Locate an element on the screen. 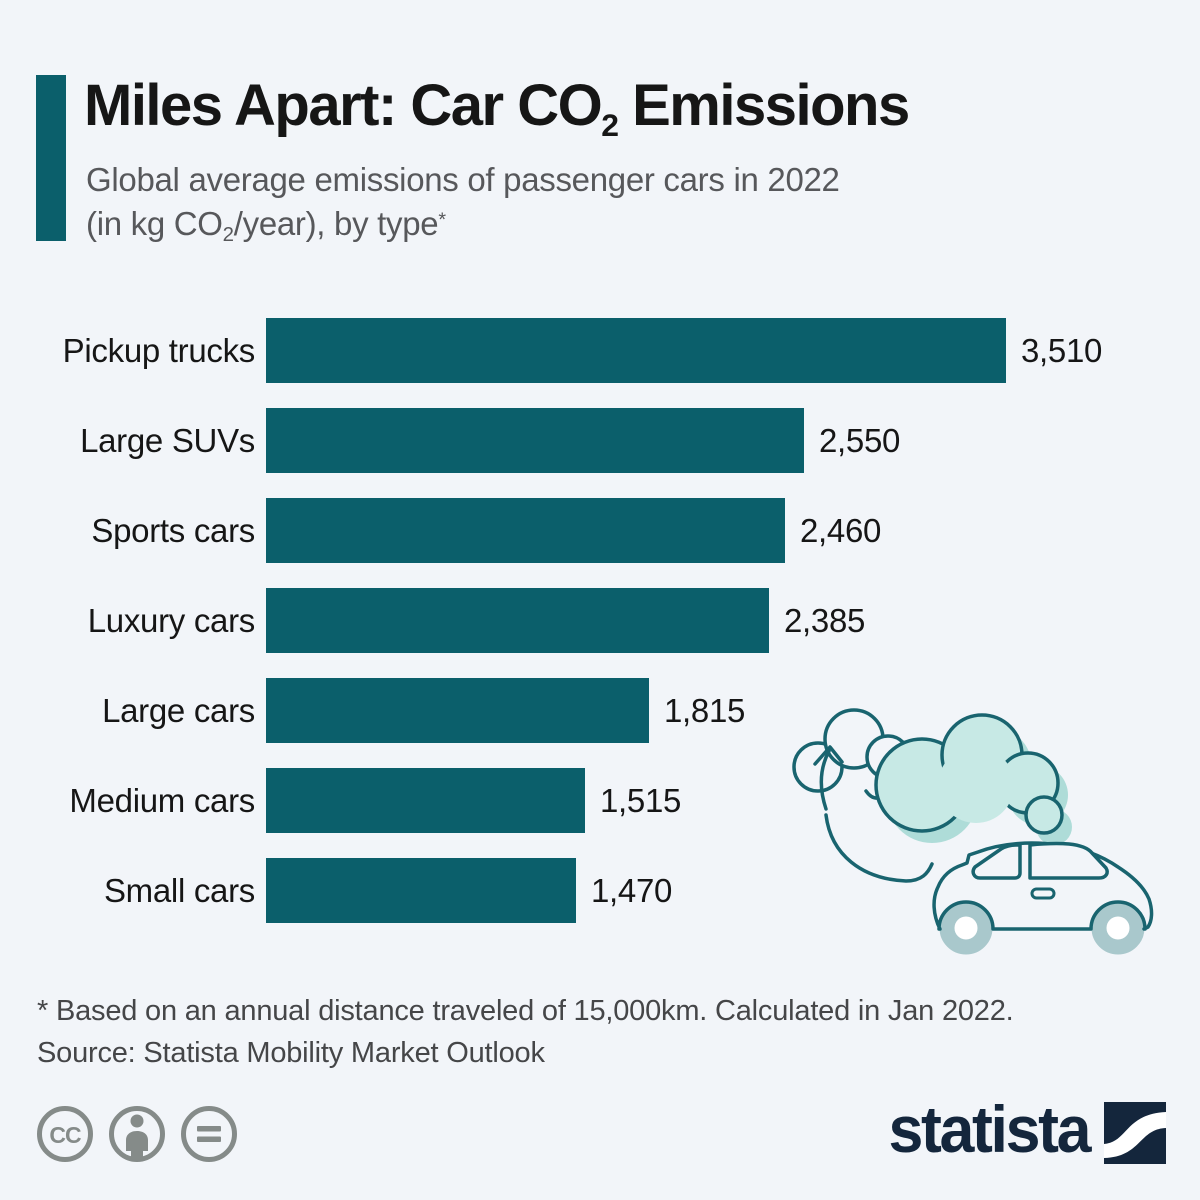 This screenshot has height=1200, width=1200. statista-logo-mark-icon is located at coordinates (1135, 1133).